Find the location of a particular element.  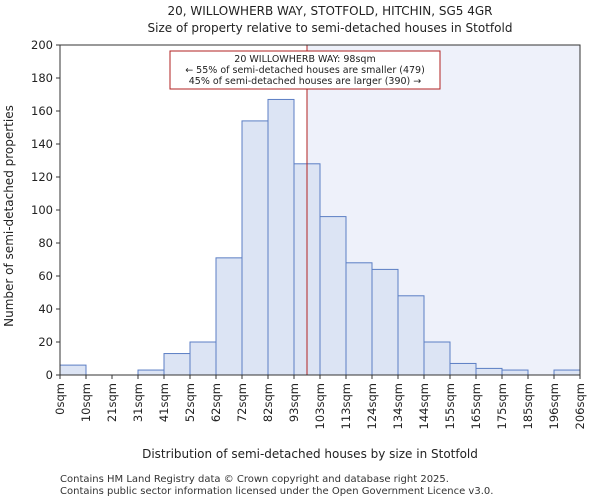

y-axis-label: Number of semi-detached properties is located at coordinates (9, 216).